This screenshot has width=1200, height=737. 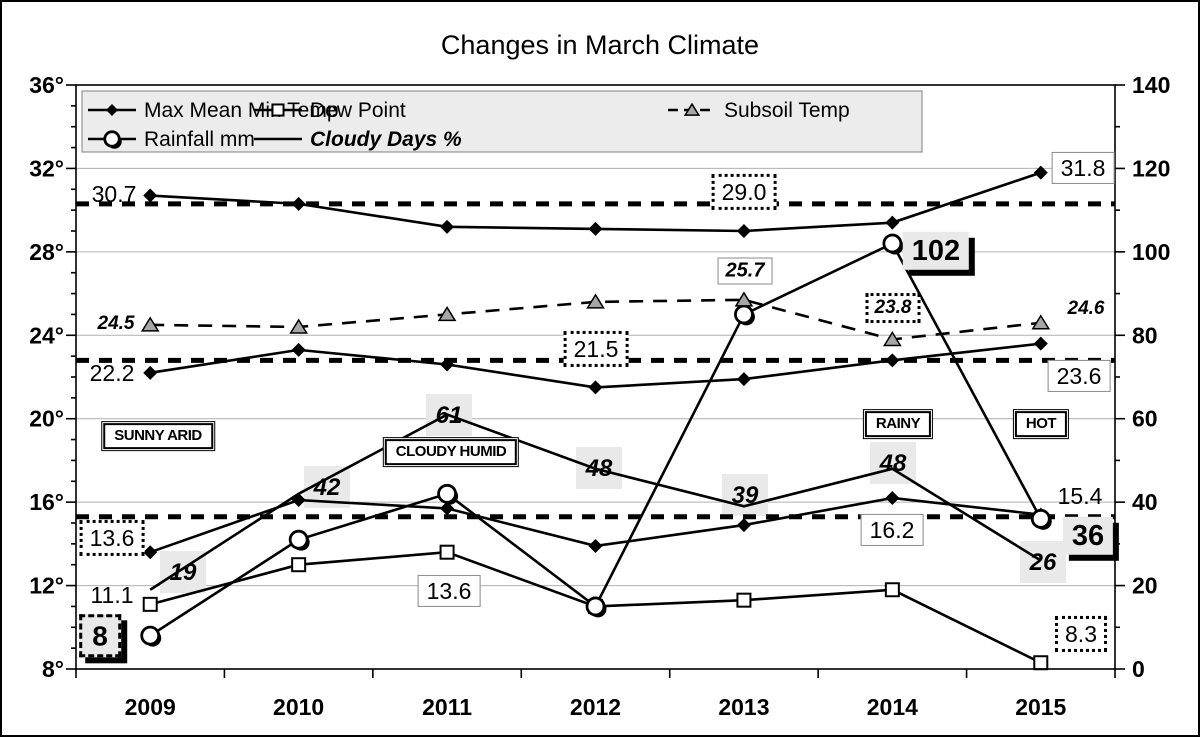 I want to click on data-label-48: 48, so click(x=893, y=463).